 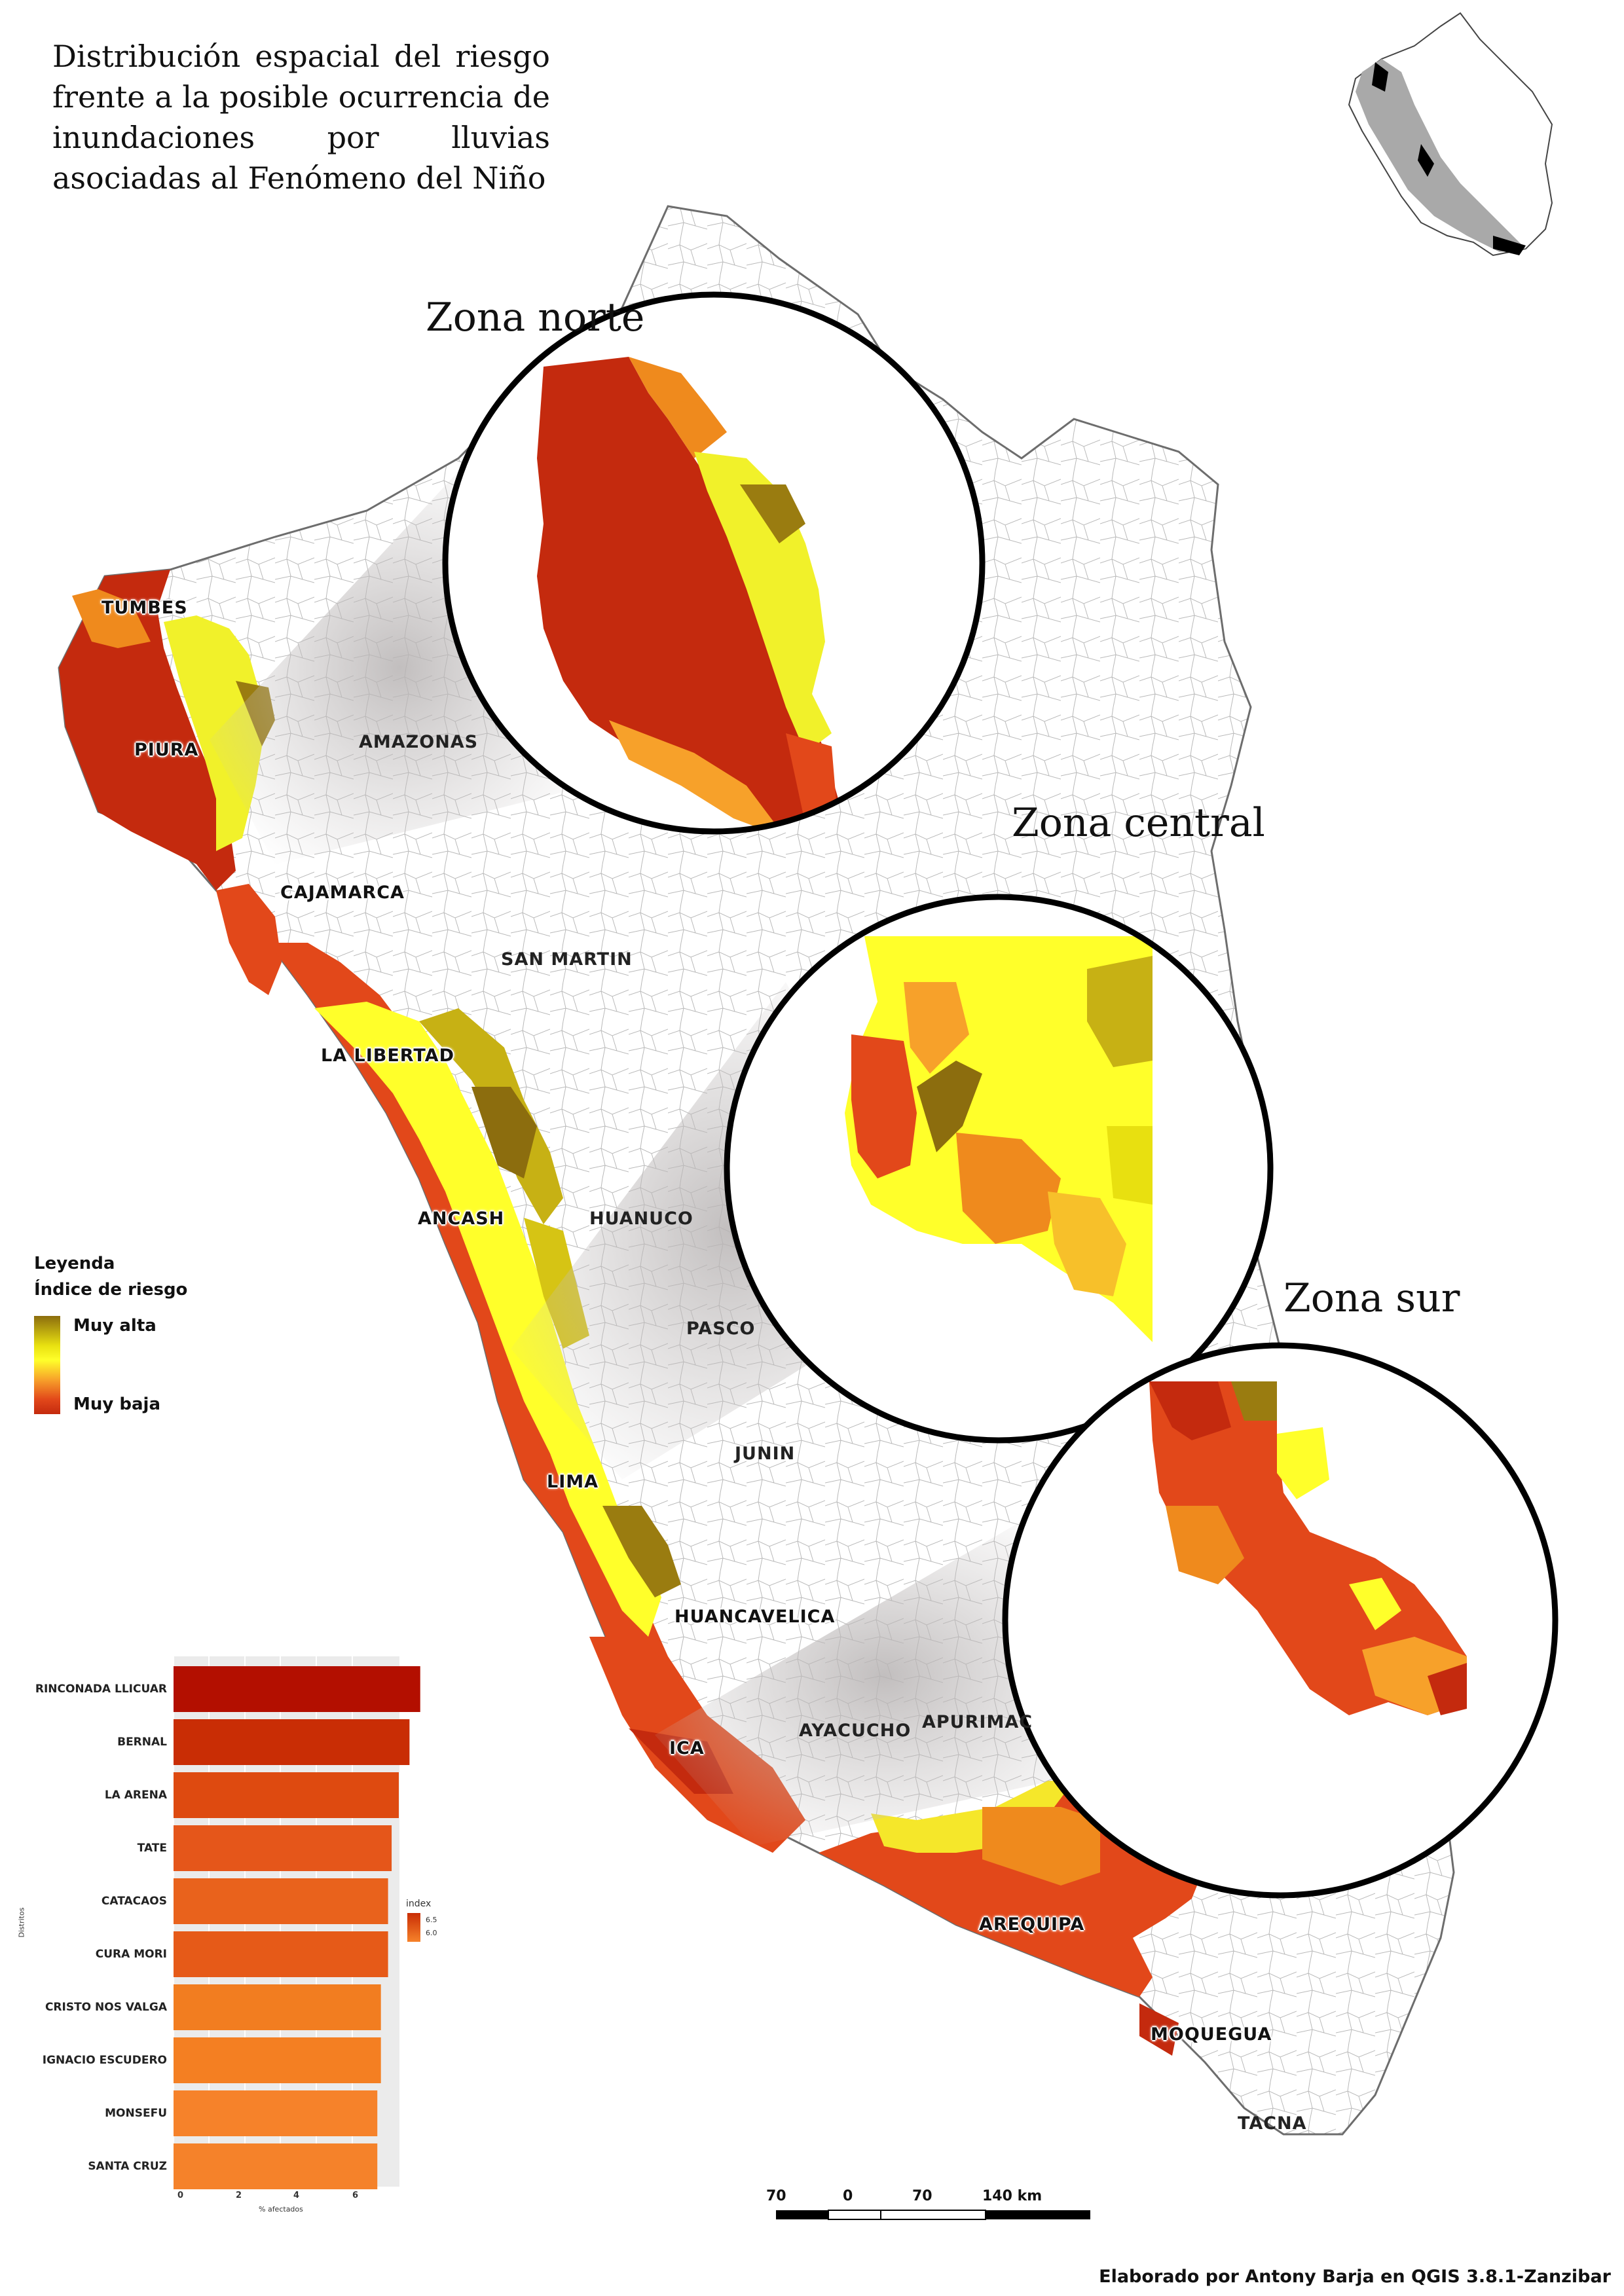 I want to click on region-label-san-martin: SAN MARTIN, so click(x=567, y=959).